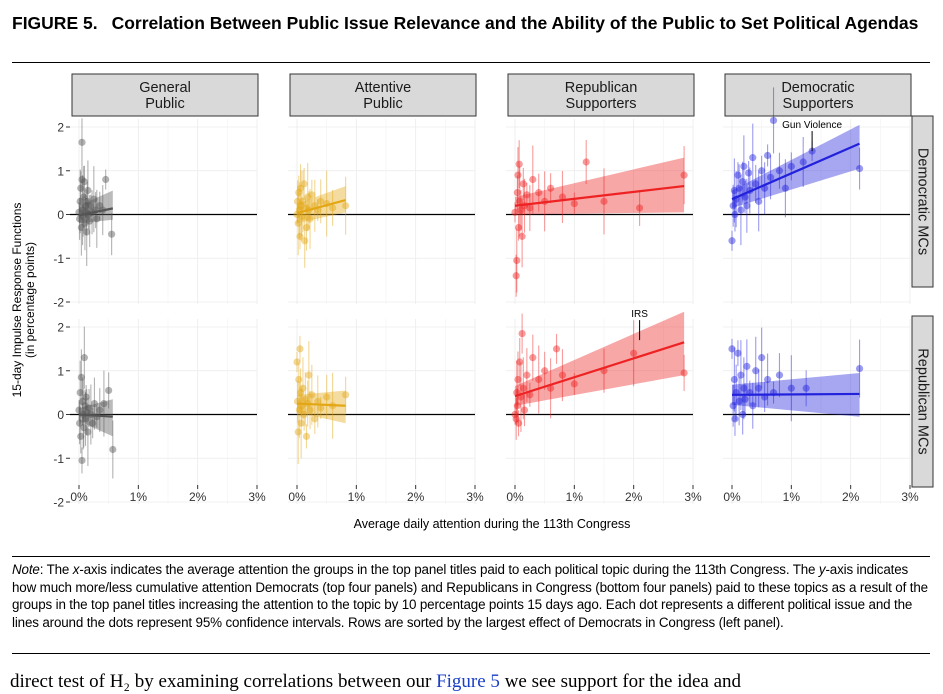  I want to click on y-tick-label: 0, so click(60, 415).